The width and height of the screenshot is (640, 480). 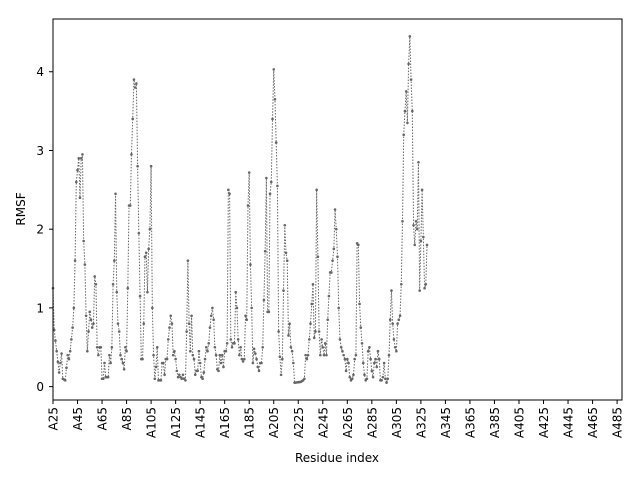 What do you see at coordinates (372, 422) in the screenshot?
I see `x-tick-label: A285` at bounding box center [372, 422].